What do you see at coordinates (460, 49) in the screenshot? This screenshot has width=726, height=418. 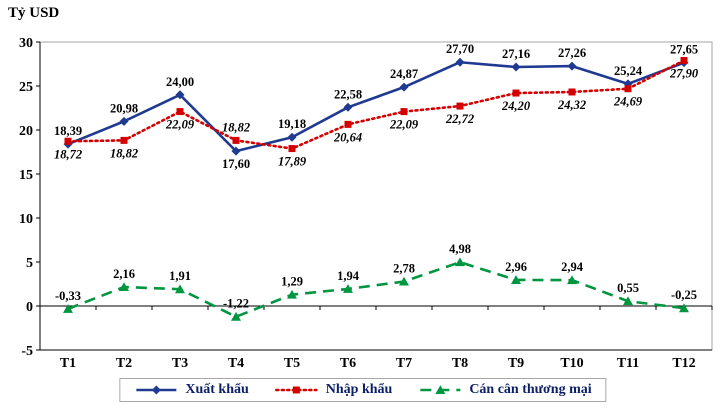 I see `data-label: 27,70` at bounding box center [460, 49].